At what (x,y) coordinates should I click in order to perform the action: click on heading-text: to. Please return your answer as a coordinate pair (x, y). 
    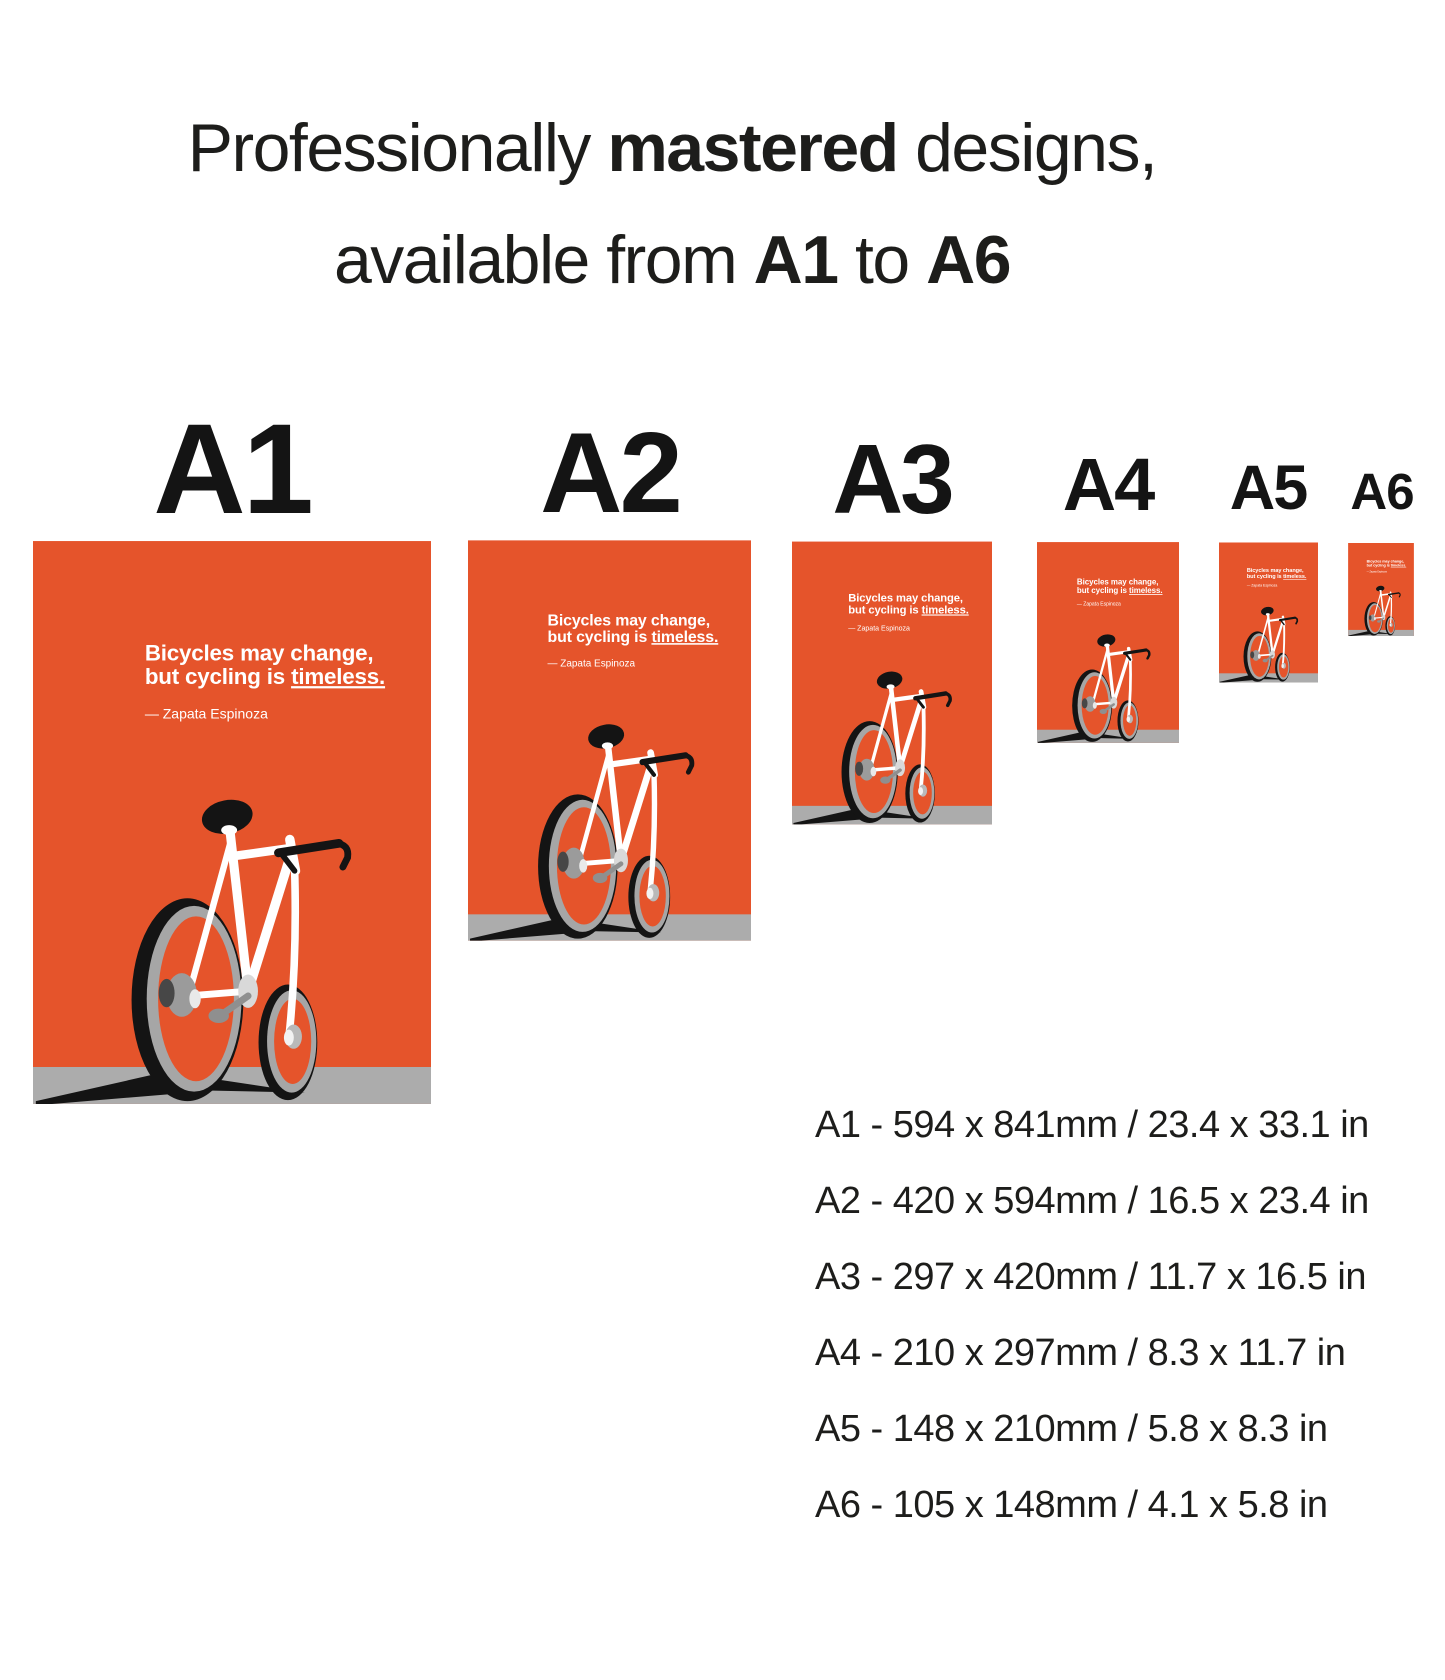
    Looking at the image, I should click on (882, 260).